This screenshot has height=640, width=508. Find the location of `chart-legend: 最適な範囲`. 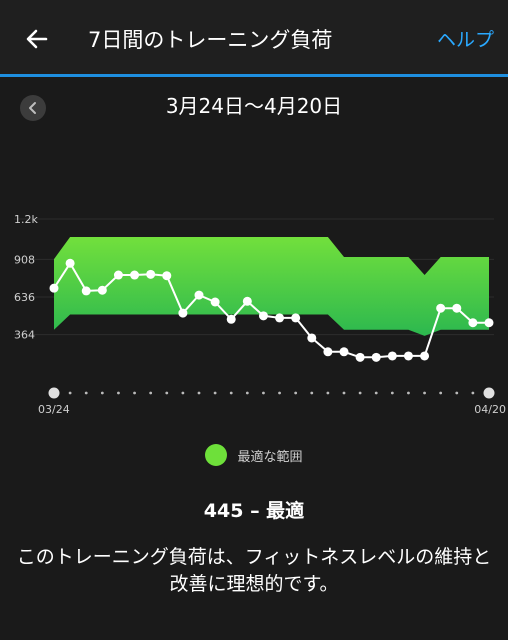

chart-legend: 最適な範囲 is located at coordinates (254, 455).